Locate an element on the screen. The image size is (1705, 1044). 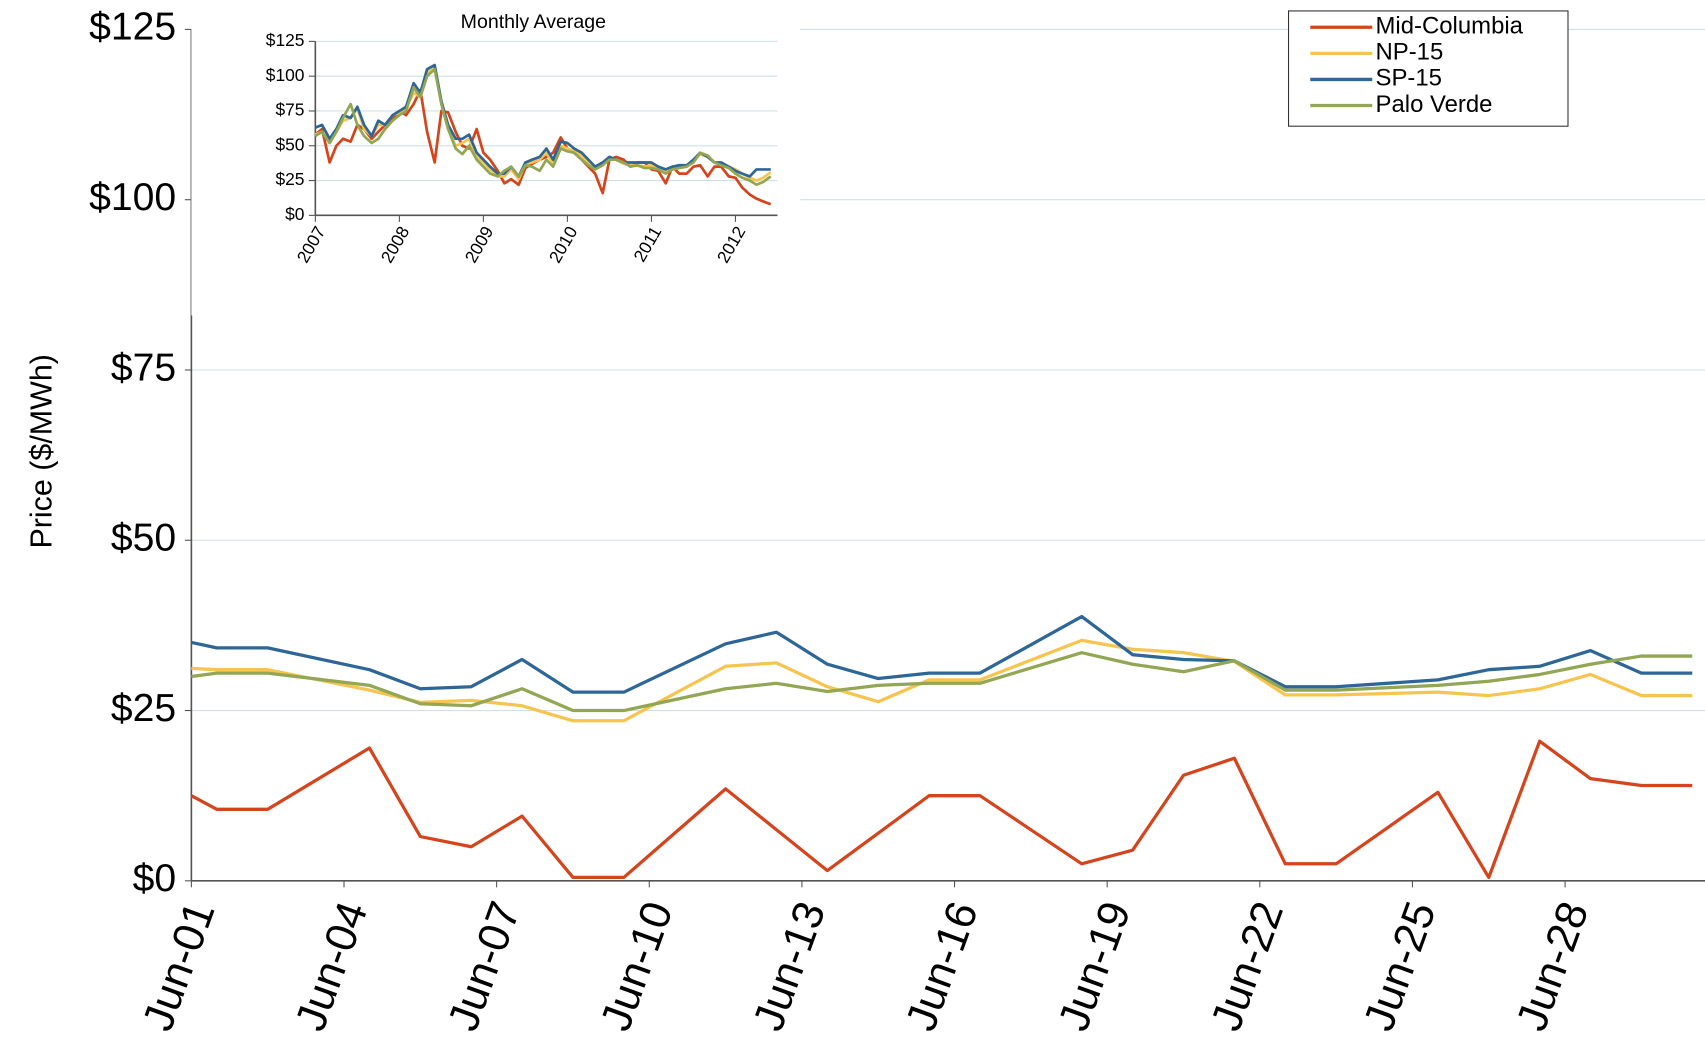
x-tick-label: Jun-22 is located at coordinates (1247, 966).